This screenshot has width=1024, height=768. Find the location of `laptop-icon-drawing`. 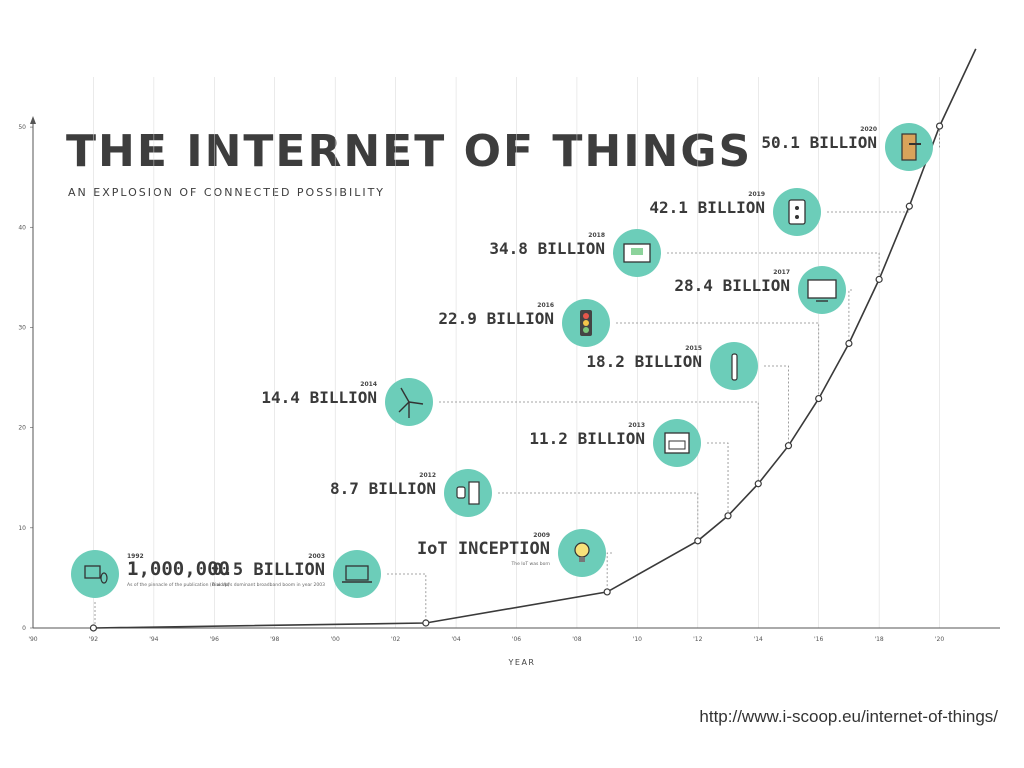

laptop-icon-drawing is located at coordinates (357, 574).